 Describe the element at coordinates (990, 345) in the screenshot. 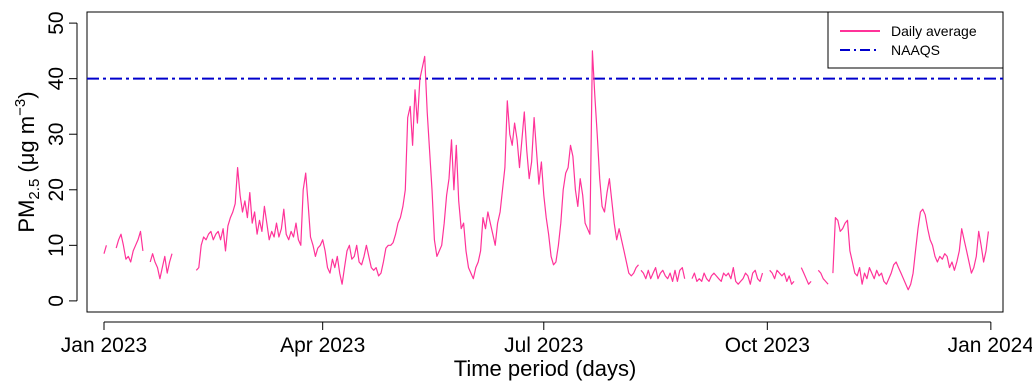

I see `x-tick-label: Jan 2024` at that location.